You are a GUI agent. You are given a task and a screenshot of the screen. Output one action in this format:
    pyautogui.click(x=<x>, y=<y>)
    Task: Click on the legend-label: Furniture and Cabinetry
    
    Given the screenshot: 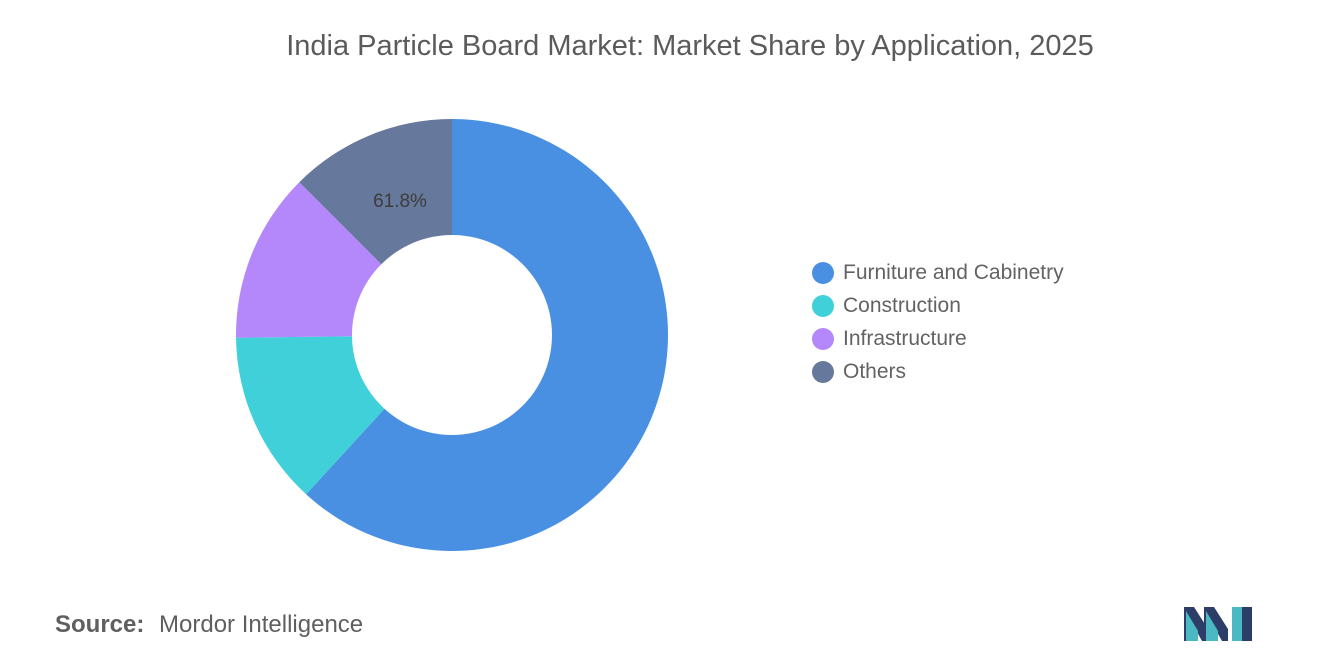 What is the action you would take?
    pyautogui.click(x=953, y=272)
    